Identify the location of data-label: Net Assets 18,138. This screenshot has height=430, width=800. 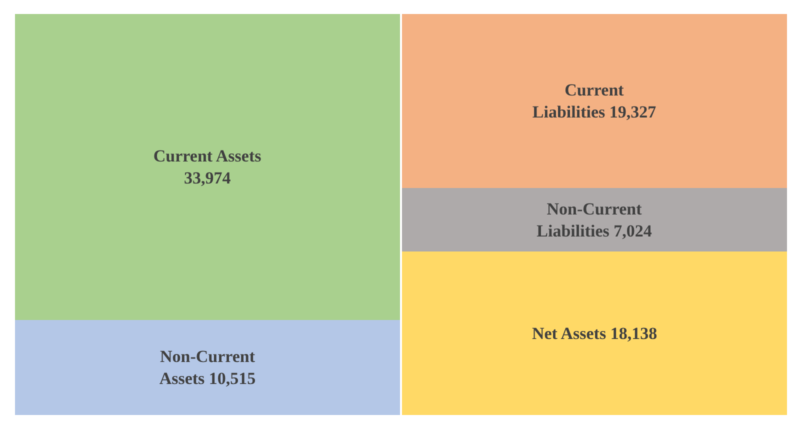
(595, 333).